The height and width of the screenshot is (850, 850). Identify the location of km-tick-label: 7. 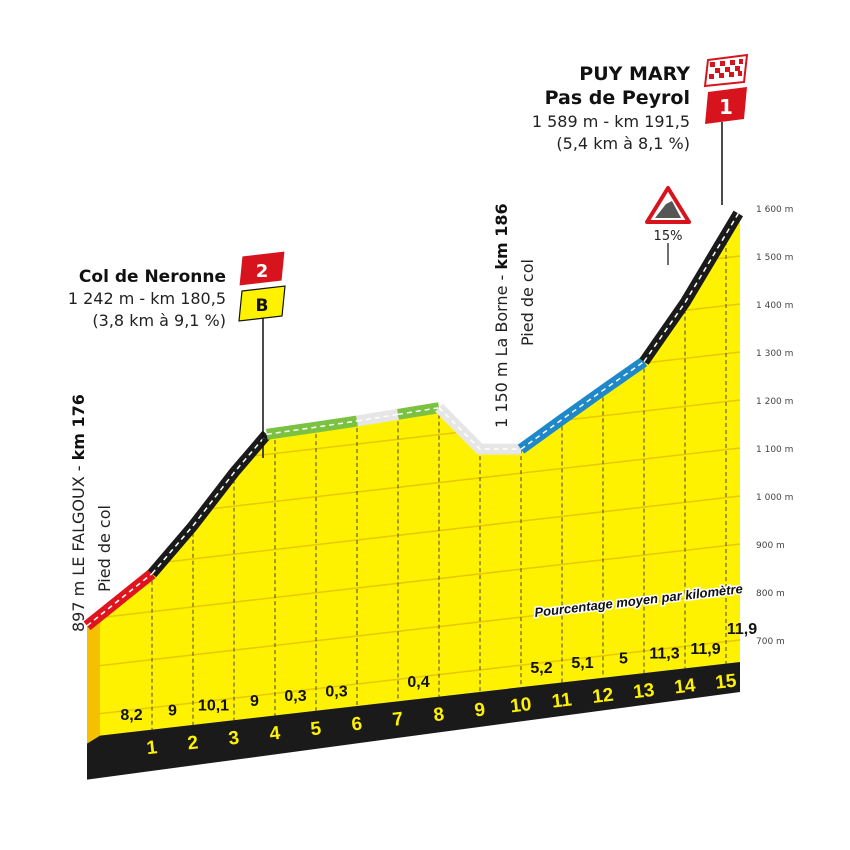
(397, 720).